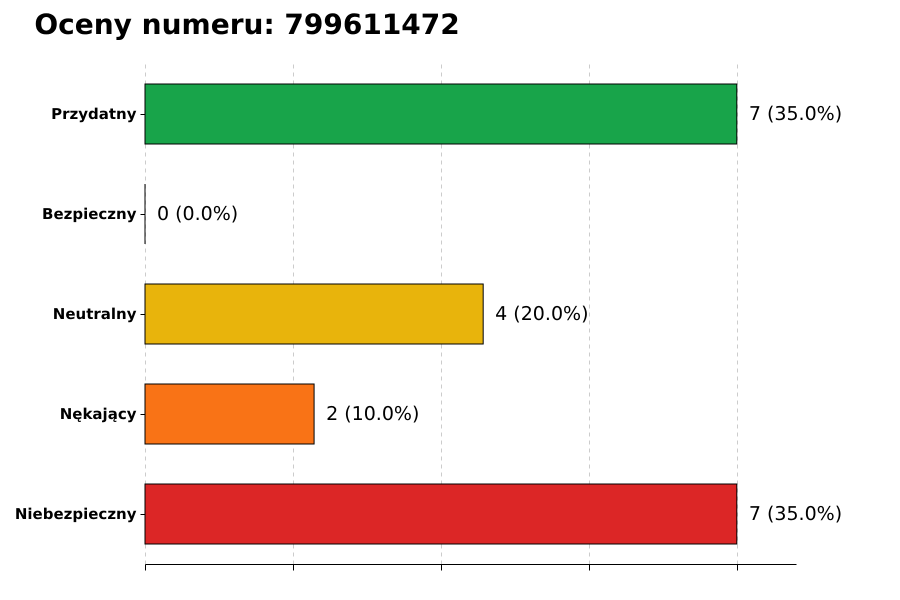  Describe the element at coordinates (94, 114) in the screenshot. I see `y-tick-label: Przydatny` at that location.